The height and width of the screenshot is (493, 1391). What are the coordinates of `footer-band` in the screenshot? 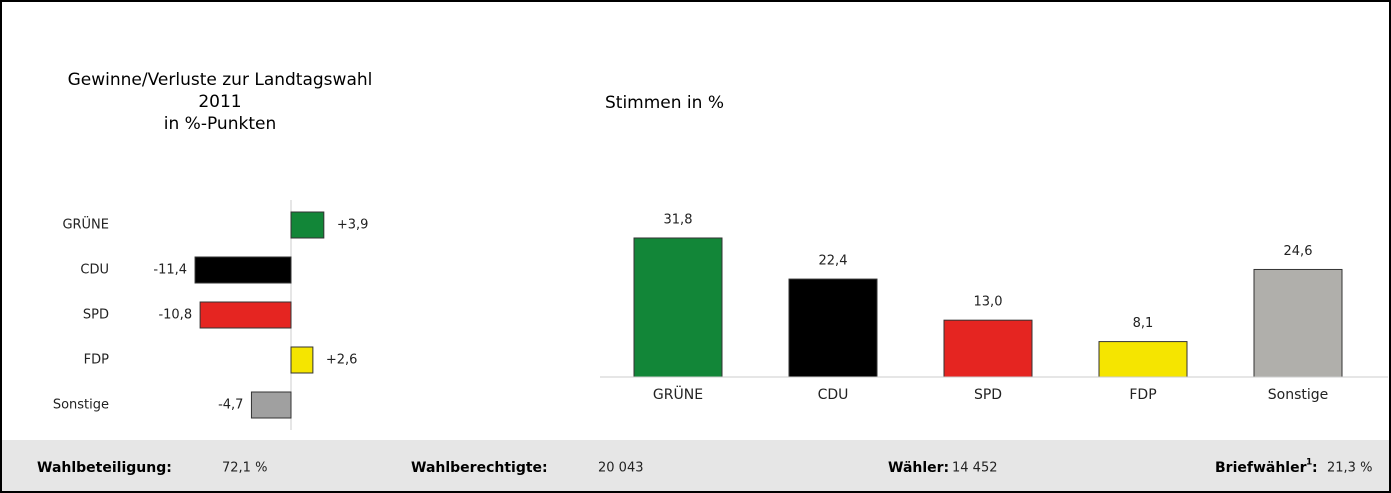 It's located at (695, 465).